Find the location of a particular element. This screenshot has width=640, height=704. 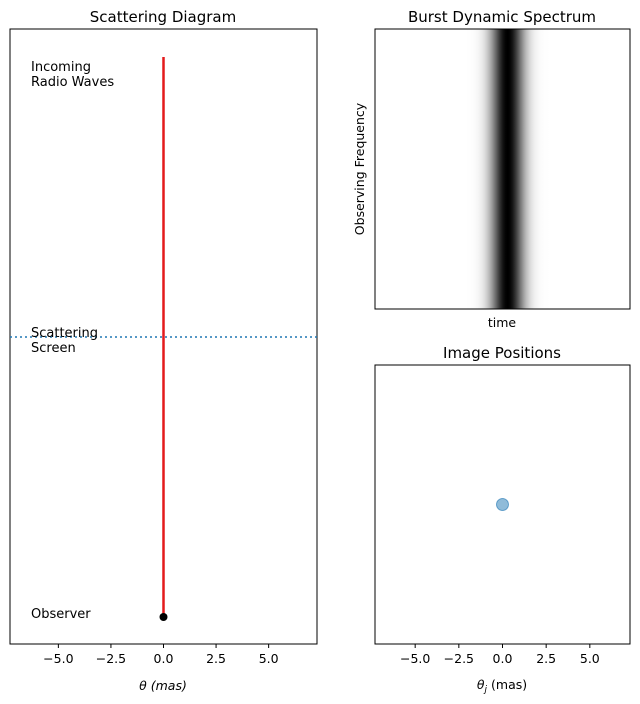

left-panel-title: Scattering Diagram is located at coordinates (163, 17).